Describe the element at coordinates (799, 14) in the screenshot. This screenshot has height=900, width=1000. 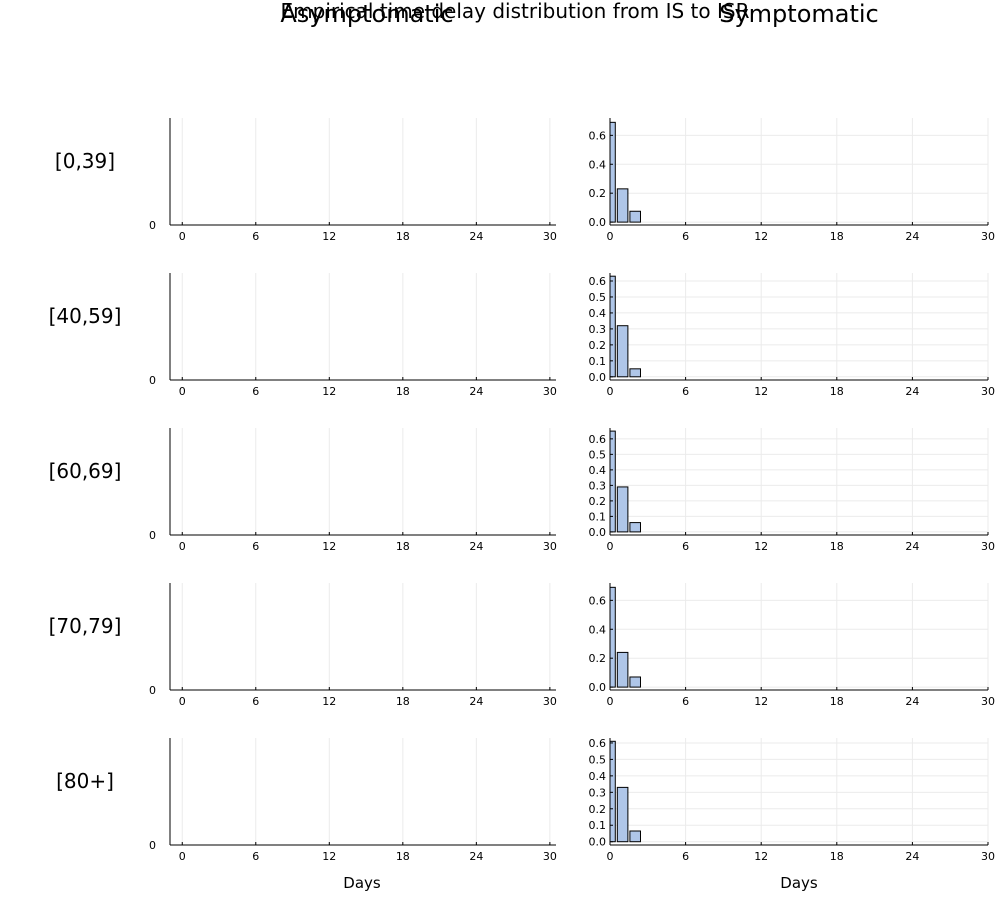
I see `col-title-symptomatic: Symptomatic` at that location.